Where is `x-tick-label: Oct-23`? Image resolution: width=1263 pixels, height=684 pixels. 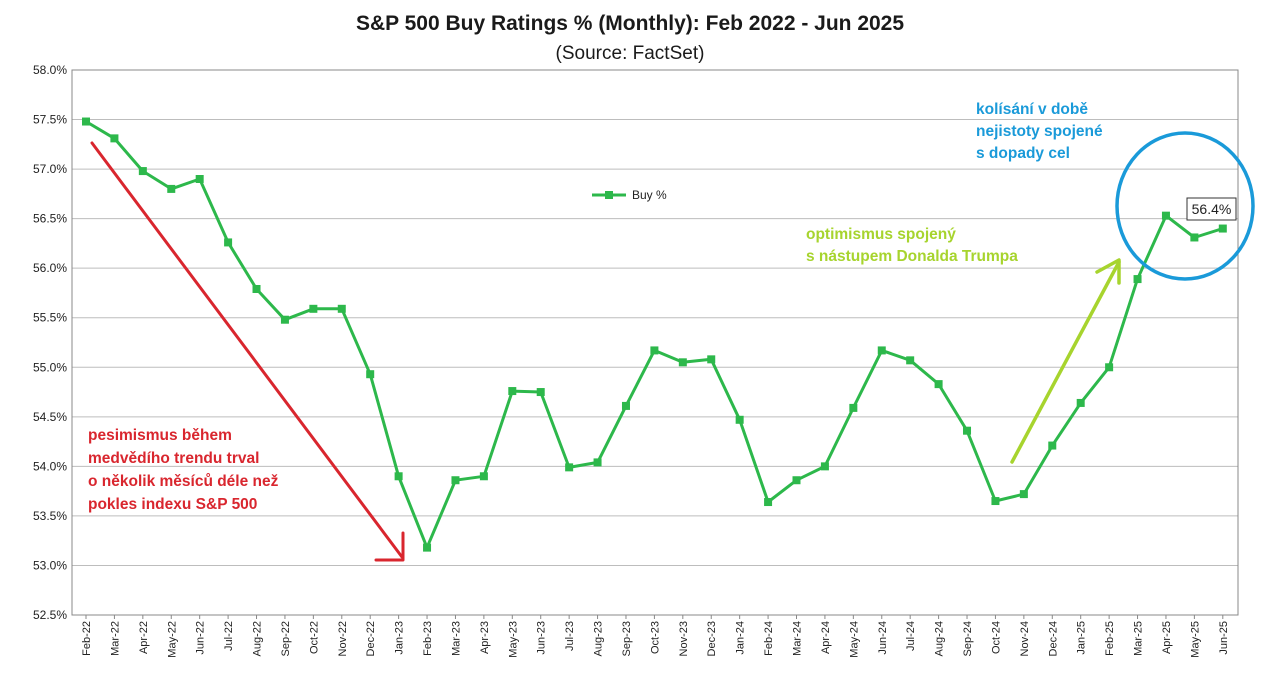
x-tick-label: Oct-23 is located at coordinates (655, 637).